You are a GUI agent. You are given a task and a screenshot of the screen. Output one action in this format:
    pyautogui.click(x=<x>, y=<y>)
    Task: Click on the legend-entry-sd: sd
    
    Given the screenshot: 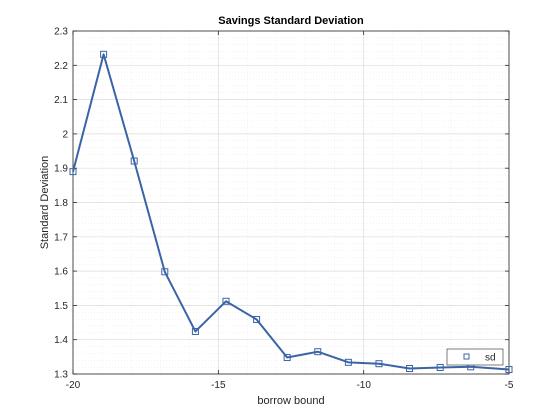 What is the action you would take?
    pyautogui.click(x=490, y=358)
    